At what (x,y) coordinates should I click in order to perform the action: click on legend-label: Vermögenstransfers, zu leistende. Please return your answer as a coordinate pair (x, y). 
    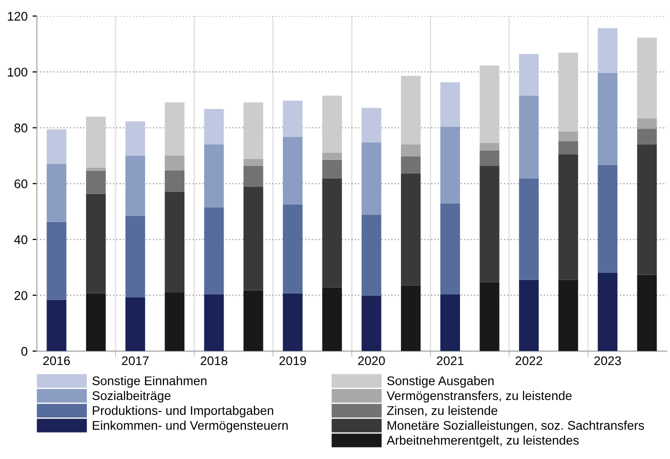
    Looking at the image, I should click on (479, 396).